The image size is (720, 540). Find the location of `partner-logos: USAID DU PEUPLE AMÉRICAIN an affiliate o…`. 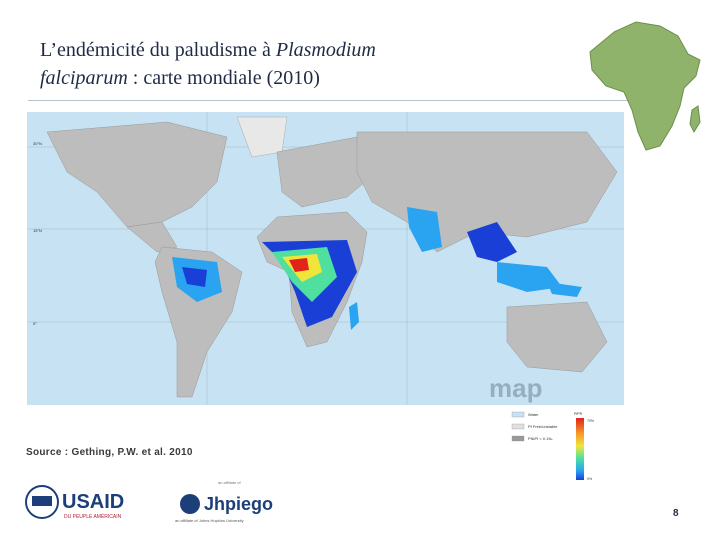

partner-logos: USAID DU PEUPLE AMÉRICAIN an affiliate o… is located at coordinates (149, 501).